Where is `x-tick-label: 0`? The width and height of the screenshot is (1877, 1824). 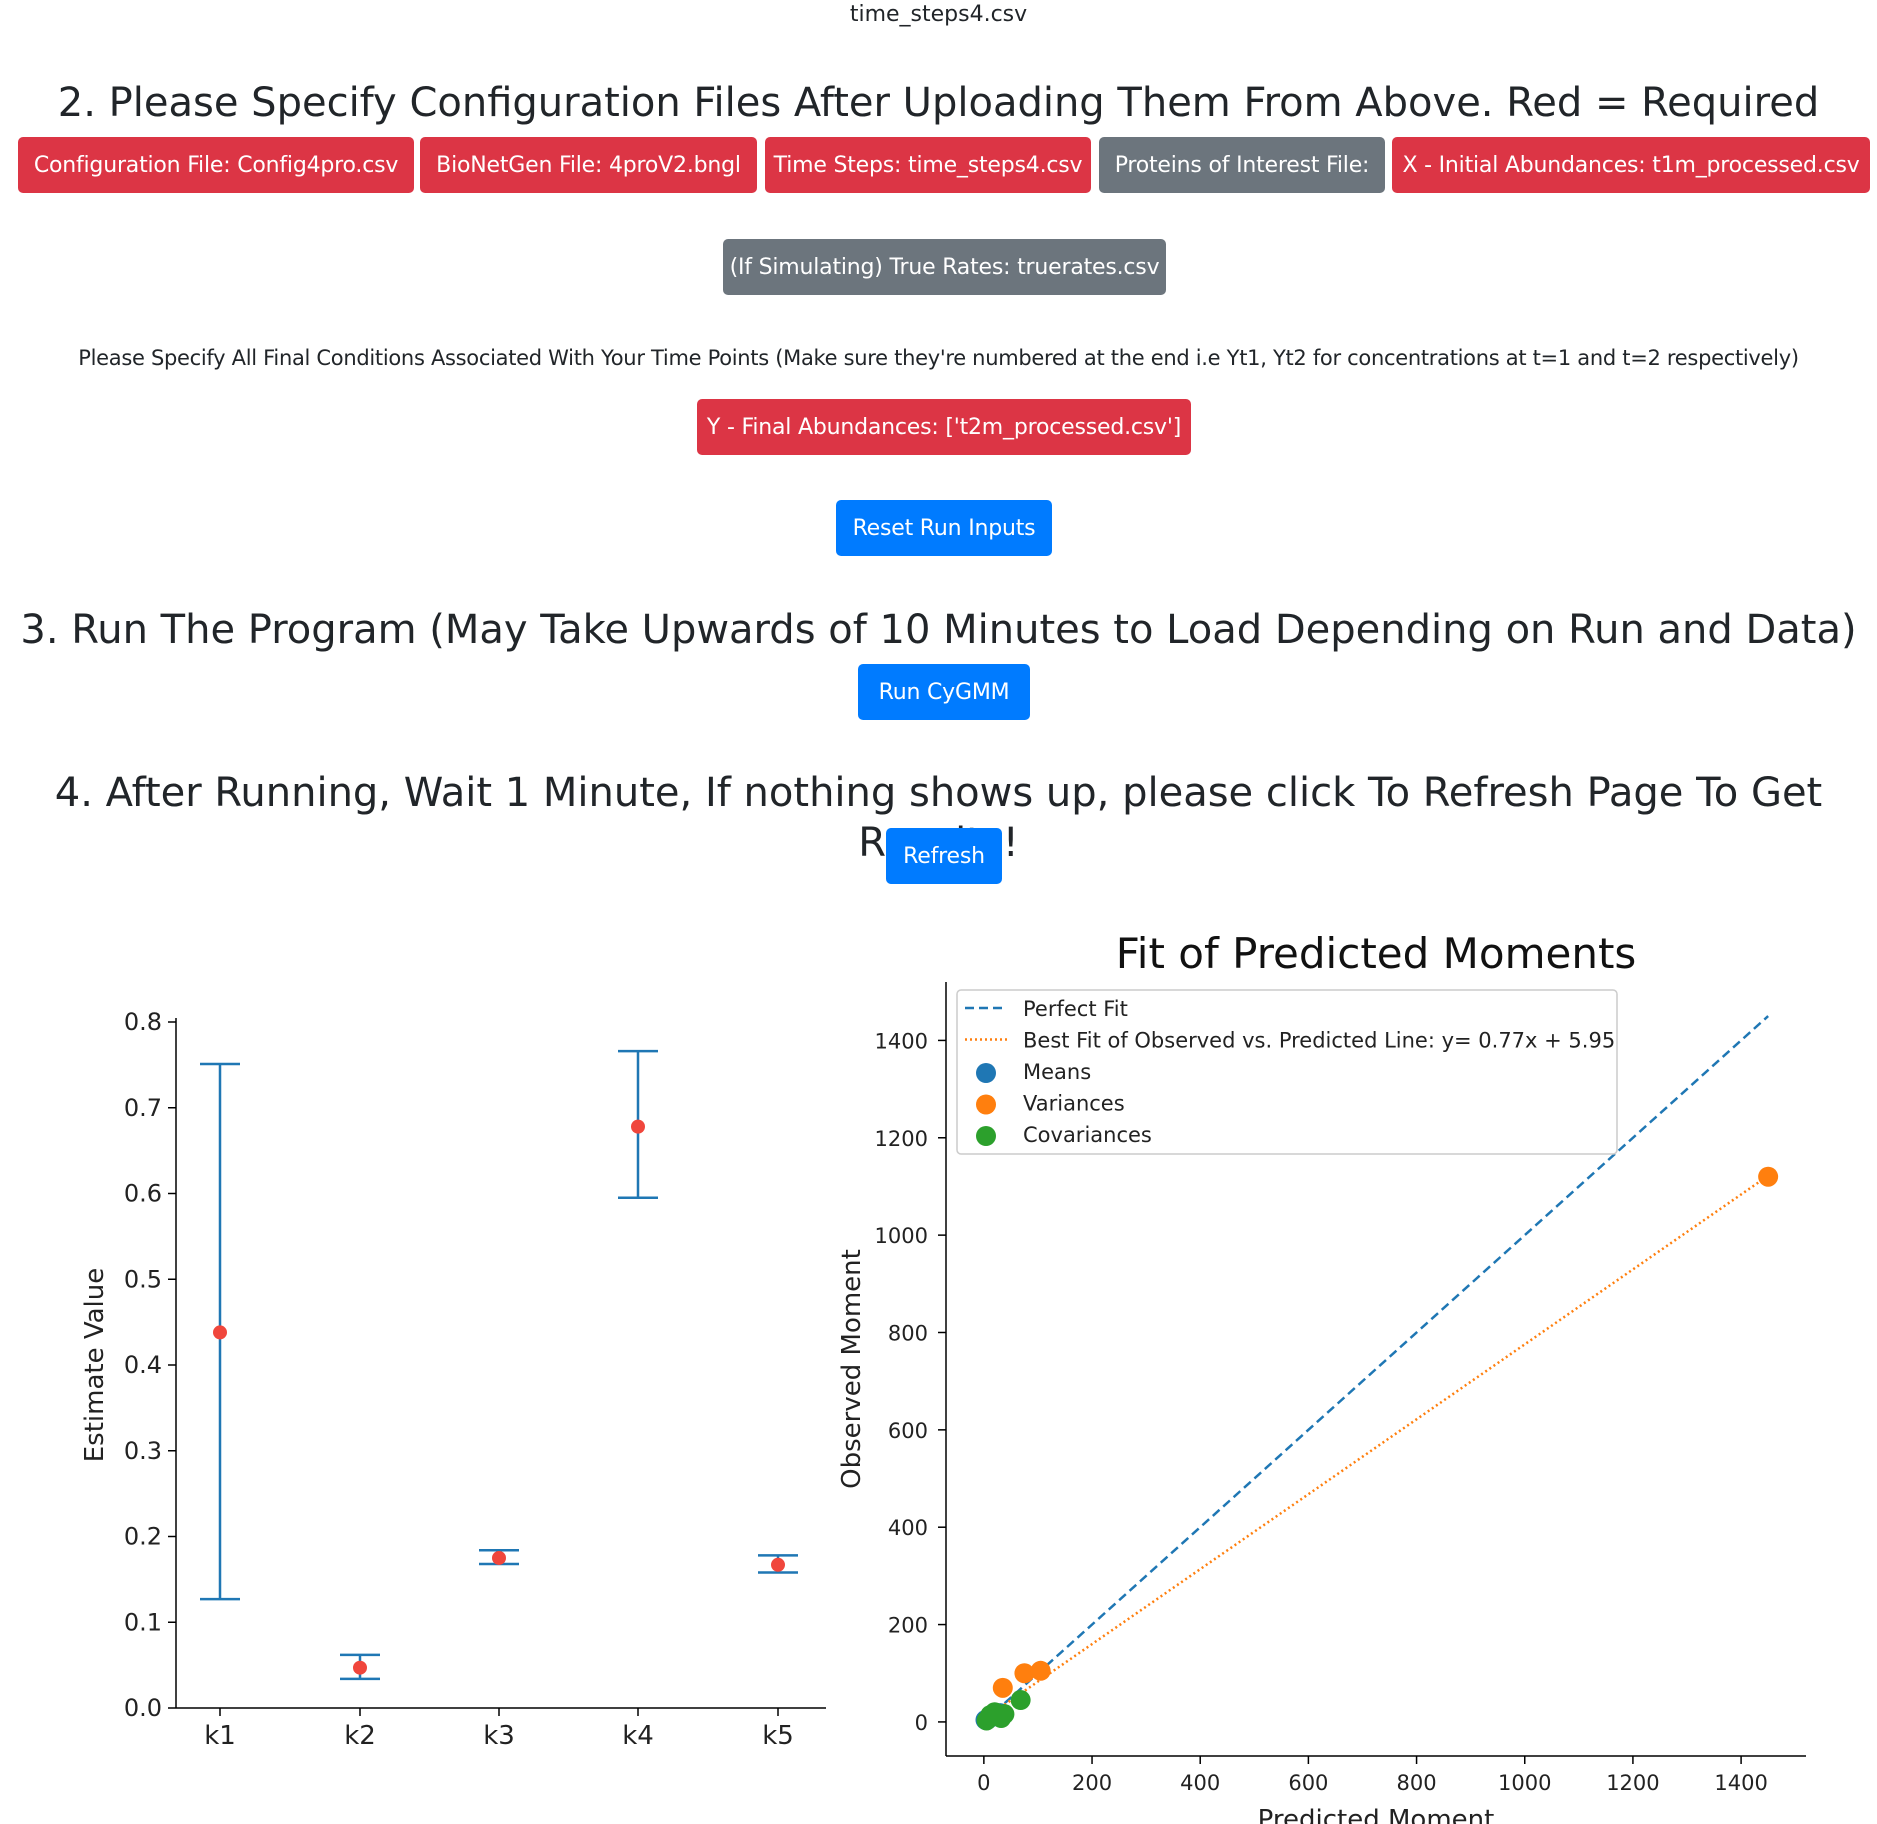 x-tick-label: 0 is located at coordinates (983, 1783).